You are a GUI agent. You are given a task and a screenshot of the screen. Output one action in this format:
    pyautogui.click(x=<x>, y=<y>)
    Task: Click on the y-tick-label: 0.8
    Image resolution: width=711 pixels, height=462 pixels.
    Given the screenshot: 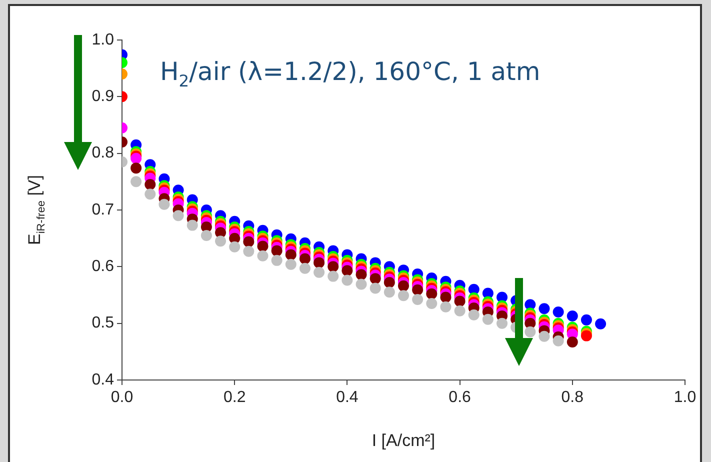 What is the action you would take?
    pyautogui.click(x=103, y=153)
    